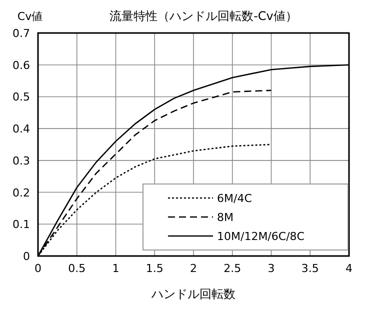 The width and height of the screenshot is (365, 311). Describe the element at coordinates (234, 198) in the screenshot. I see `legend-label: 6M/4C` at that location.